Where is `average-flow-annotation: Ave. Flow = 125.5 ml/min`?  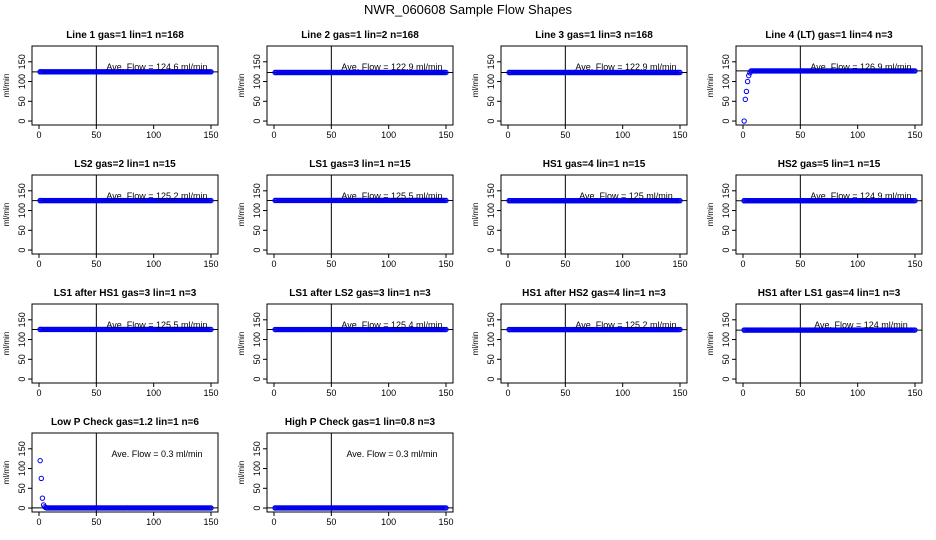
average-flow-annotation: Ave. Flow = 125.5 ml/min is located at coordinates (156, 325).